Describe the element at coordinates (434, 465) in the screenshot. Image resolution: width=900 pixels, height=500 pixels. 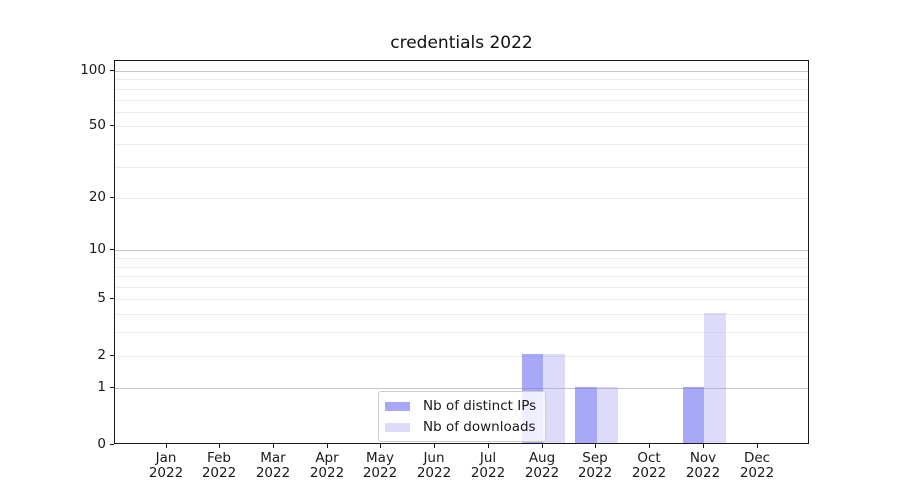
I see `x-tick-label: Jun 2022` at that location.